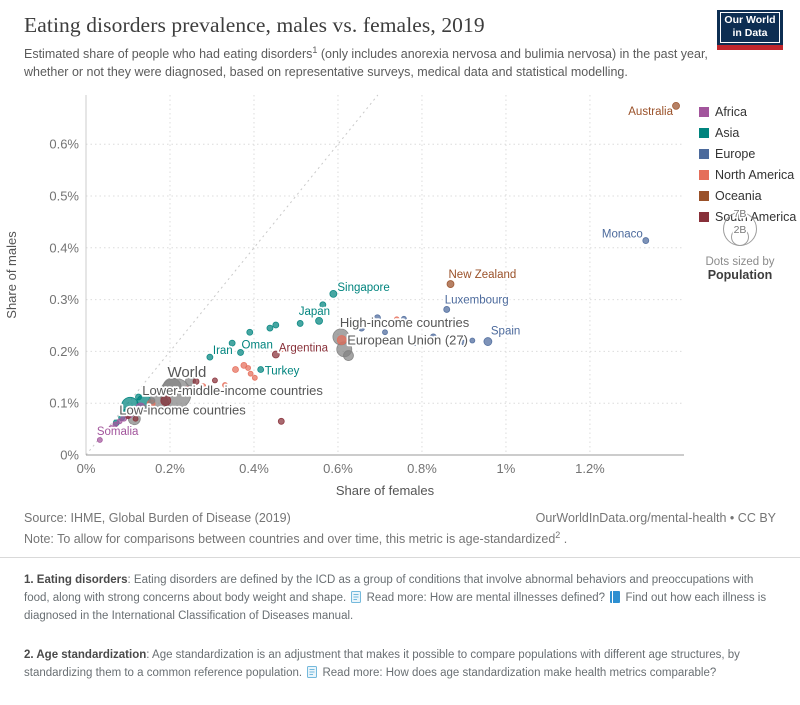 Image resolution: width=800 pixels, height=705 pixels. I want to click on point-label-monaco: Monaco, so click(622, 235).